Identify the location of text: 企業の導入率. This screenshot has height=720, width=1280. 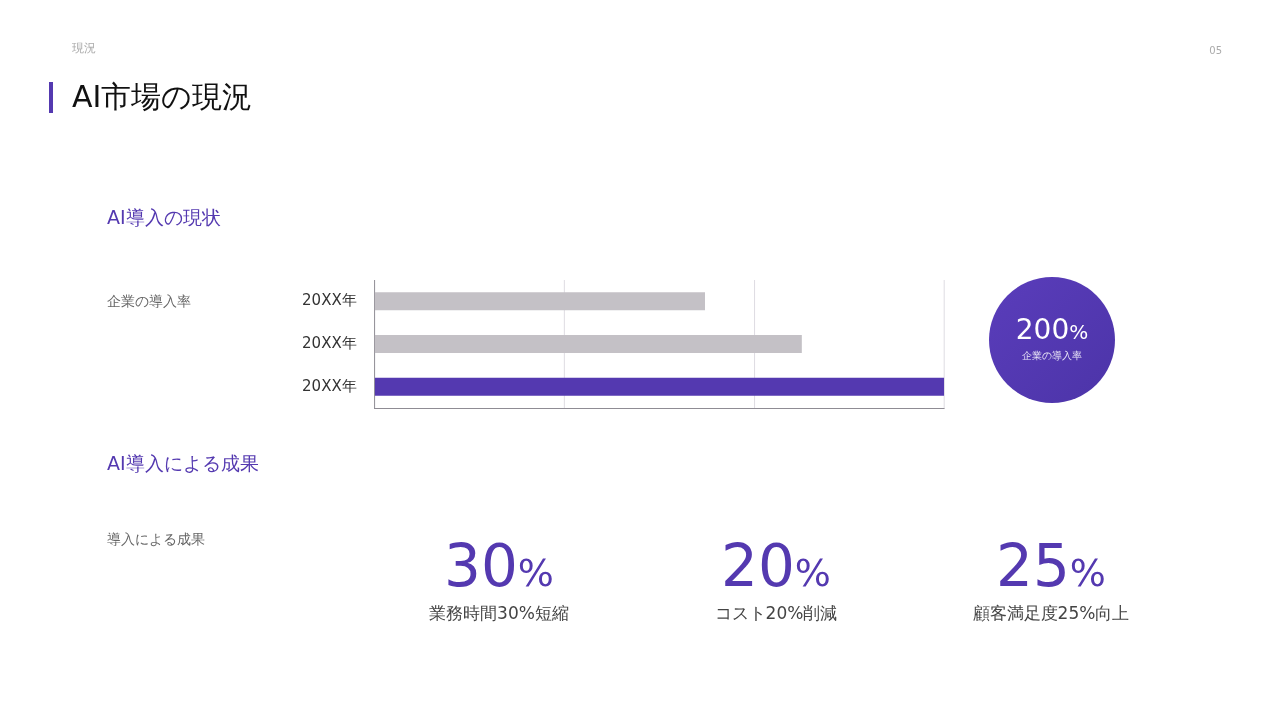
(1052, 355).